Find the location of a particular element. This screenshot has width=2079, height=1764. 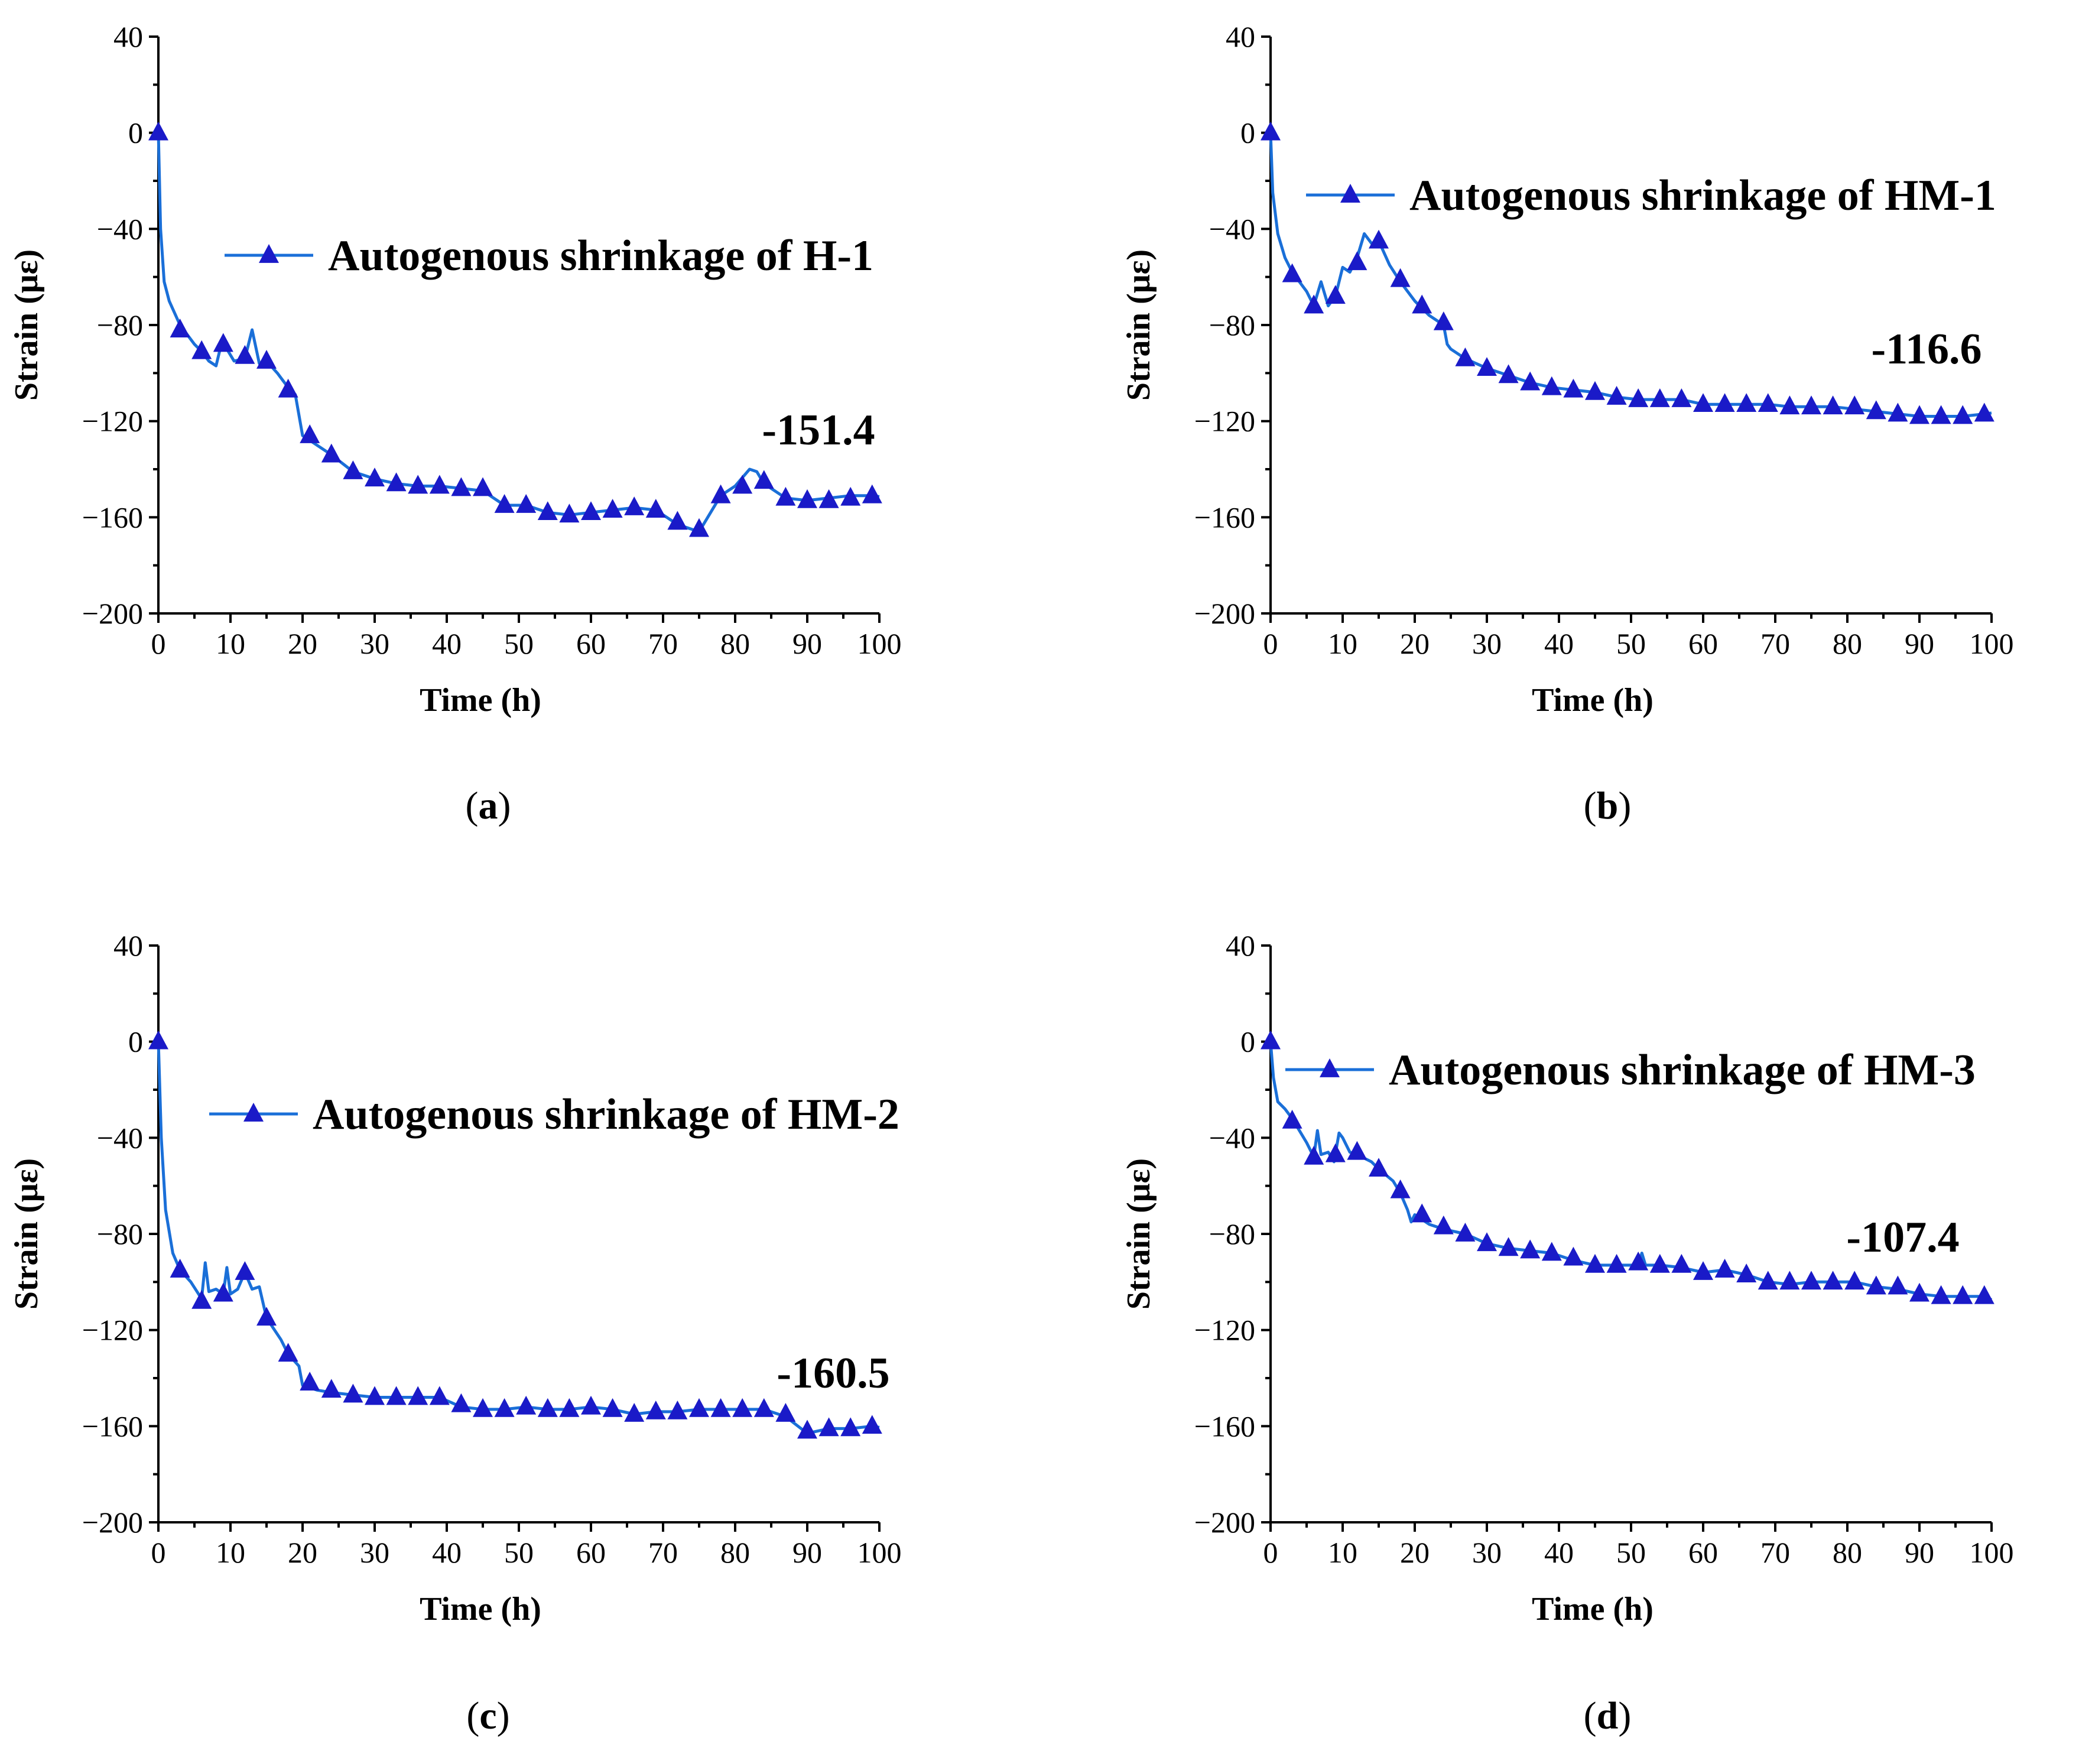

y-tick-label: −200 is located at coordinates (113, 1522).